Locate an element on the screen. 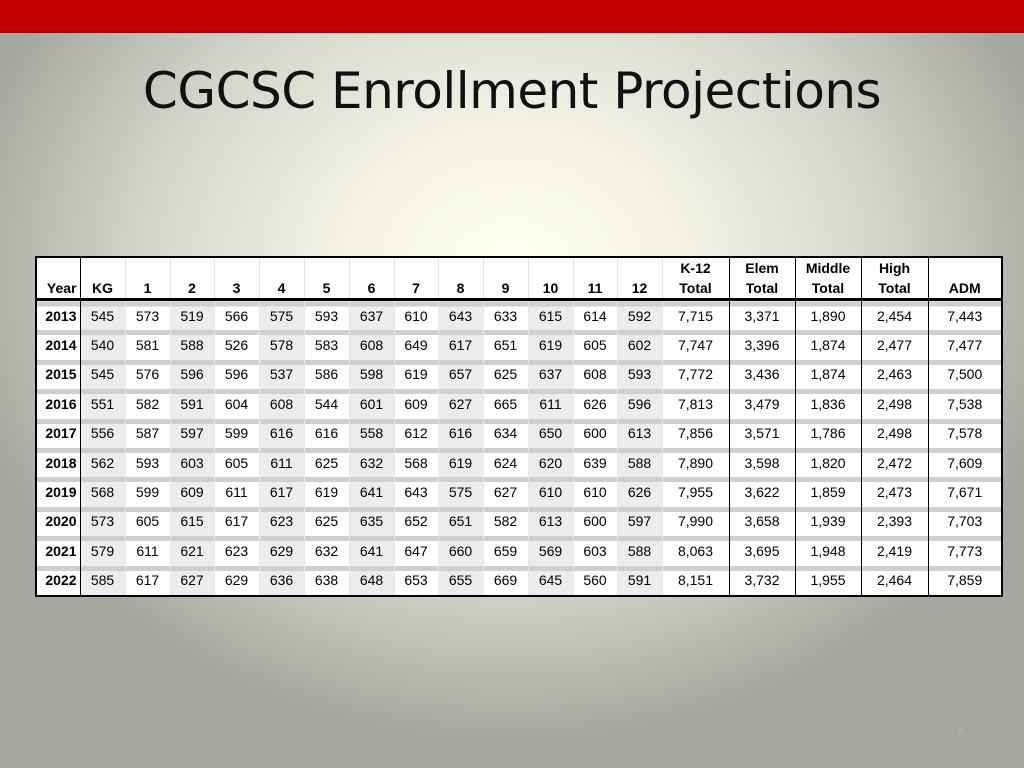  column-header-17: Total is located at coordinates (895, 289).